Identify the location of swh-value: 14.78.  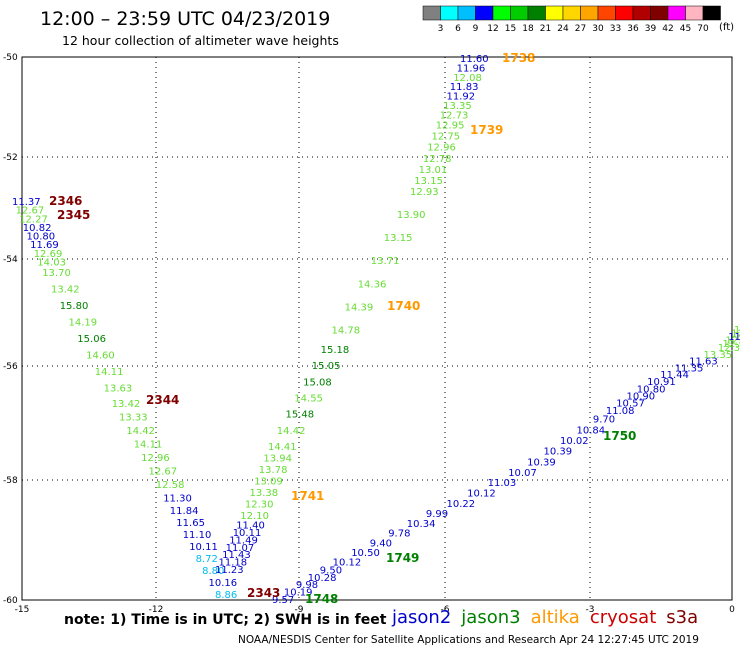
(346, 331).